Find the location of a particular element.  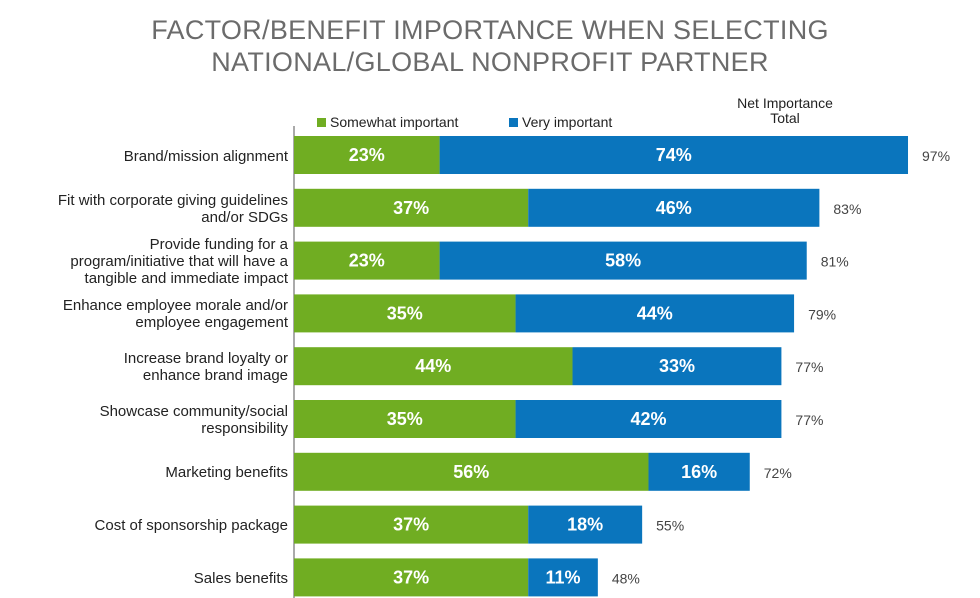

net-importance-label: 48% is located at coordinates (626, 578).